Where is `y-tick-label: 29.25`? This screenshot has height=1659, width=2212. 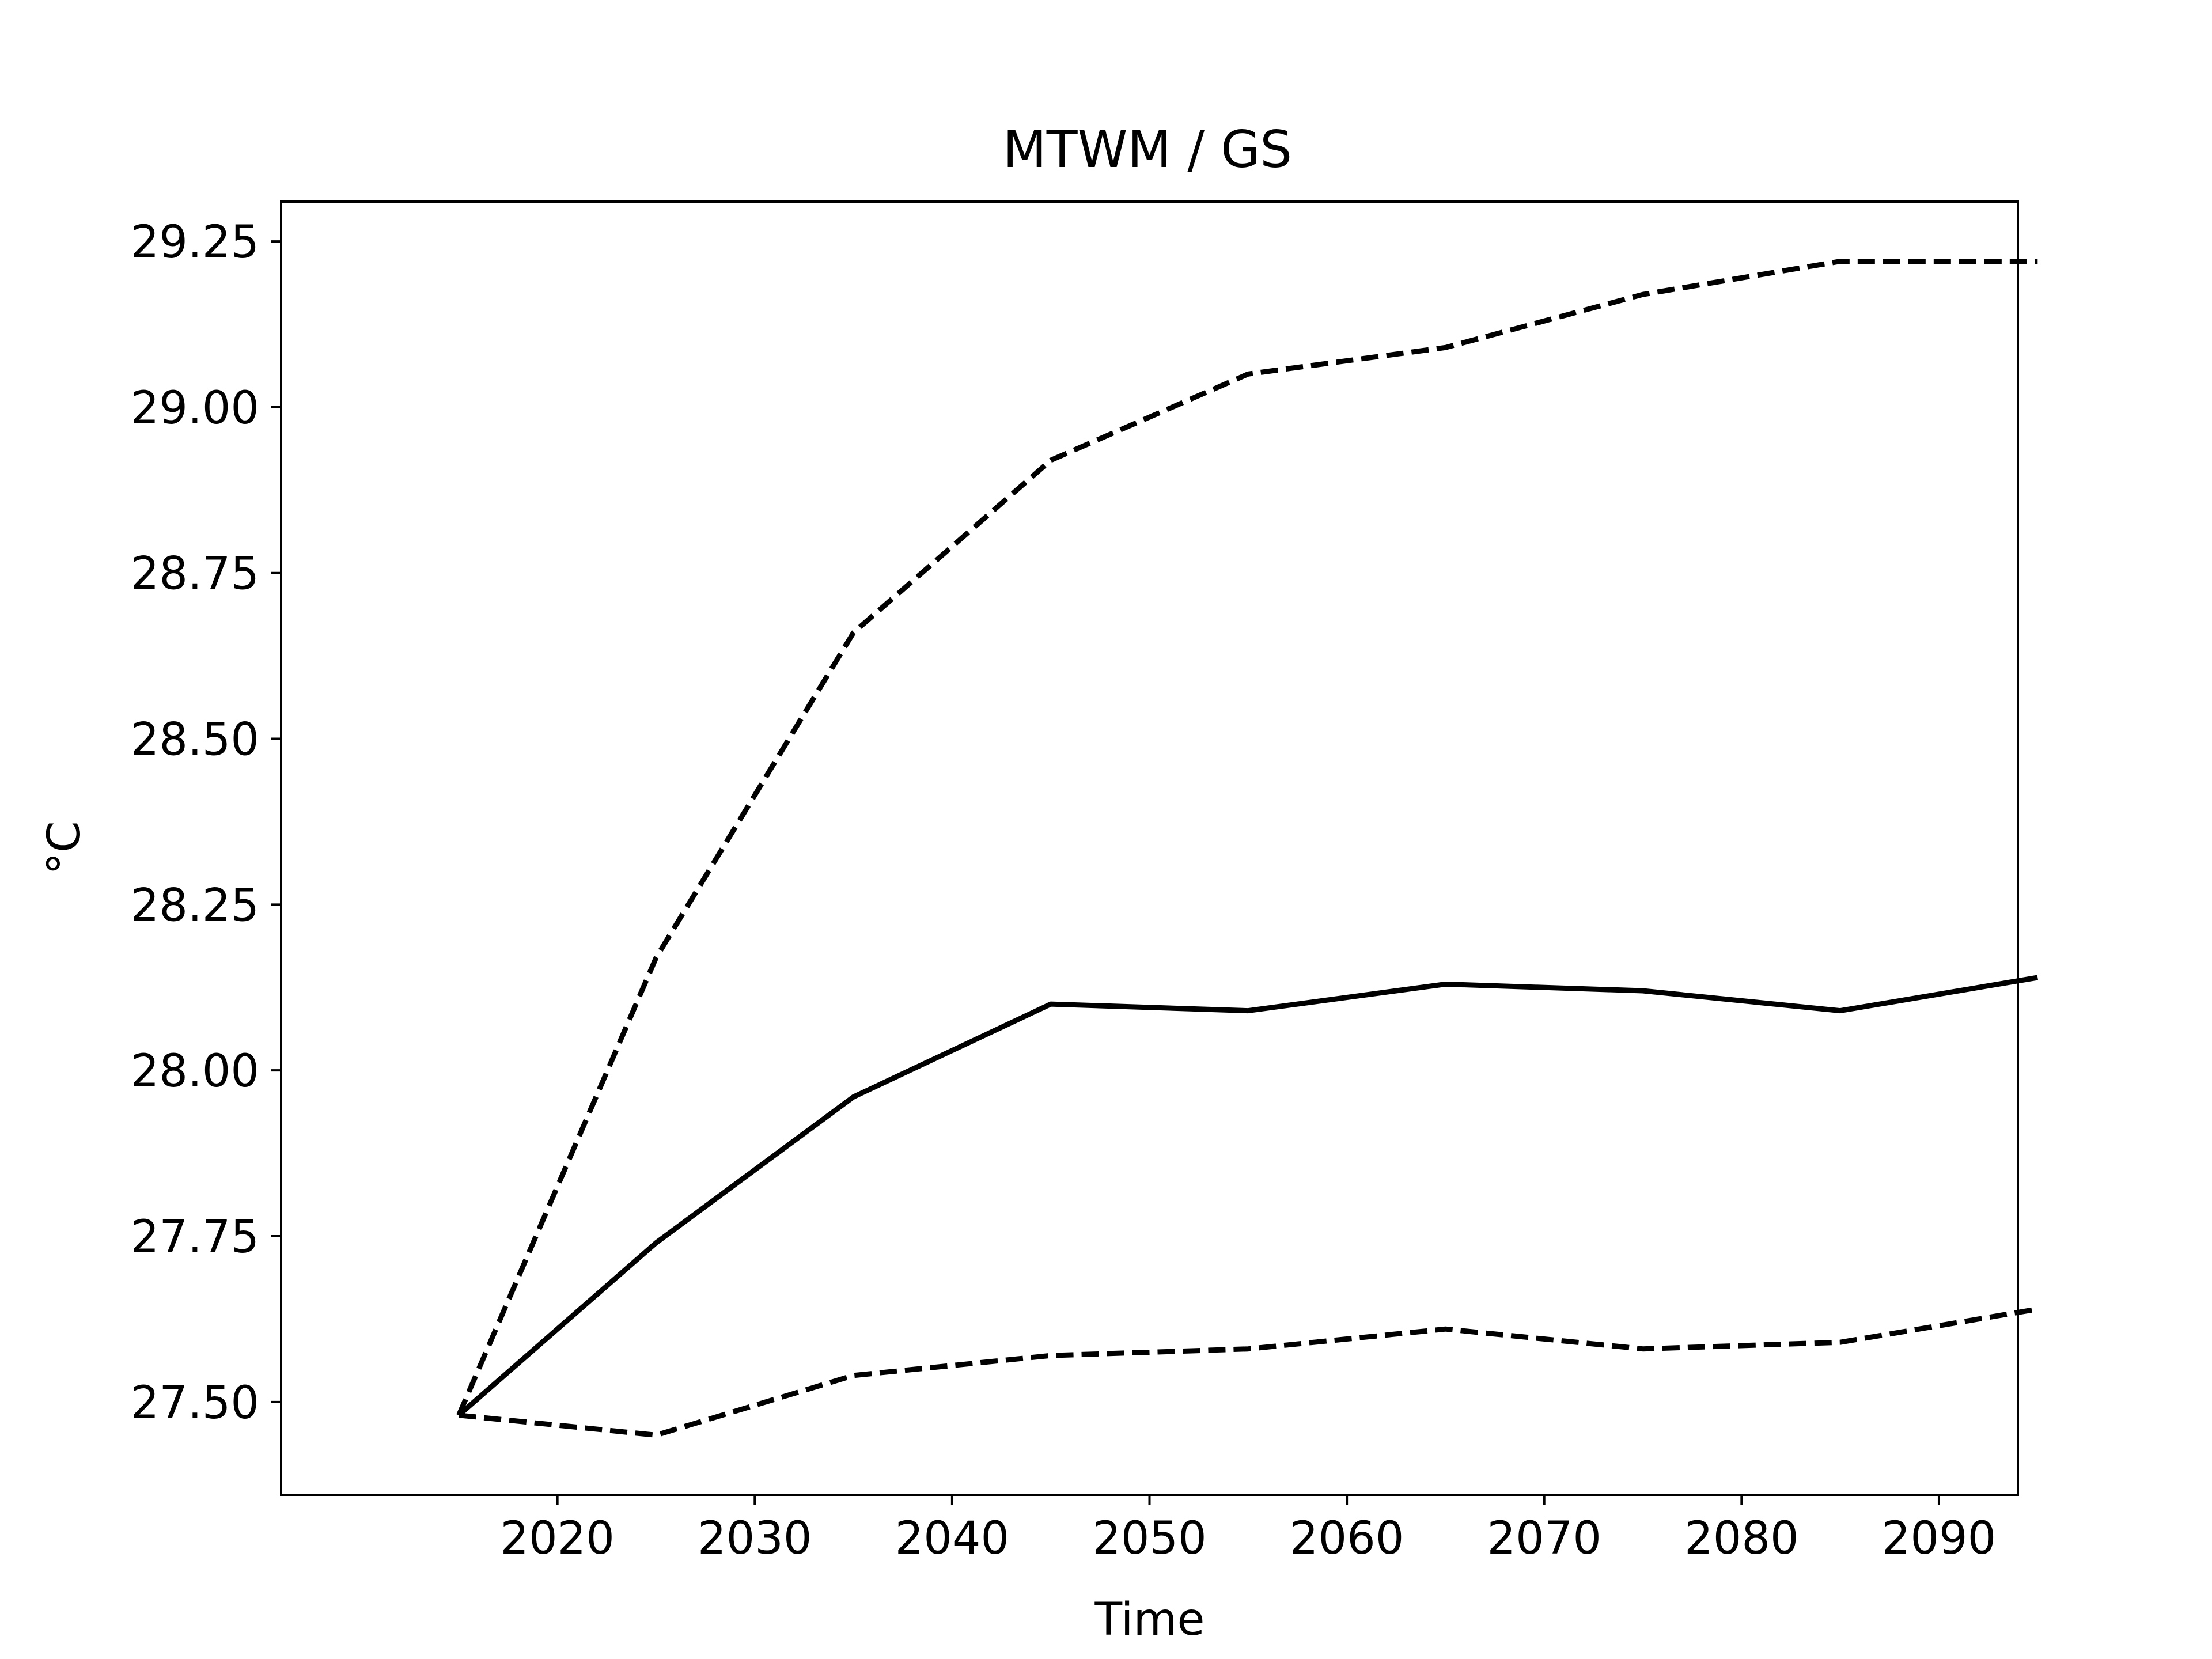 y-tick-label: 29.25 is located at coordinates (195, 242).